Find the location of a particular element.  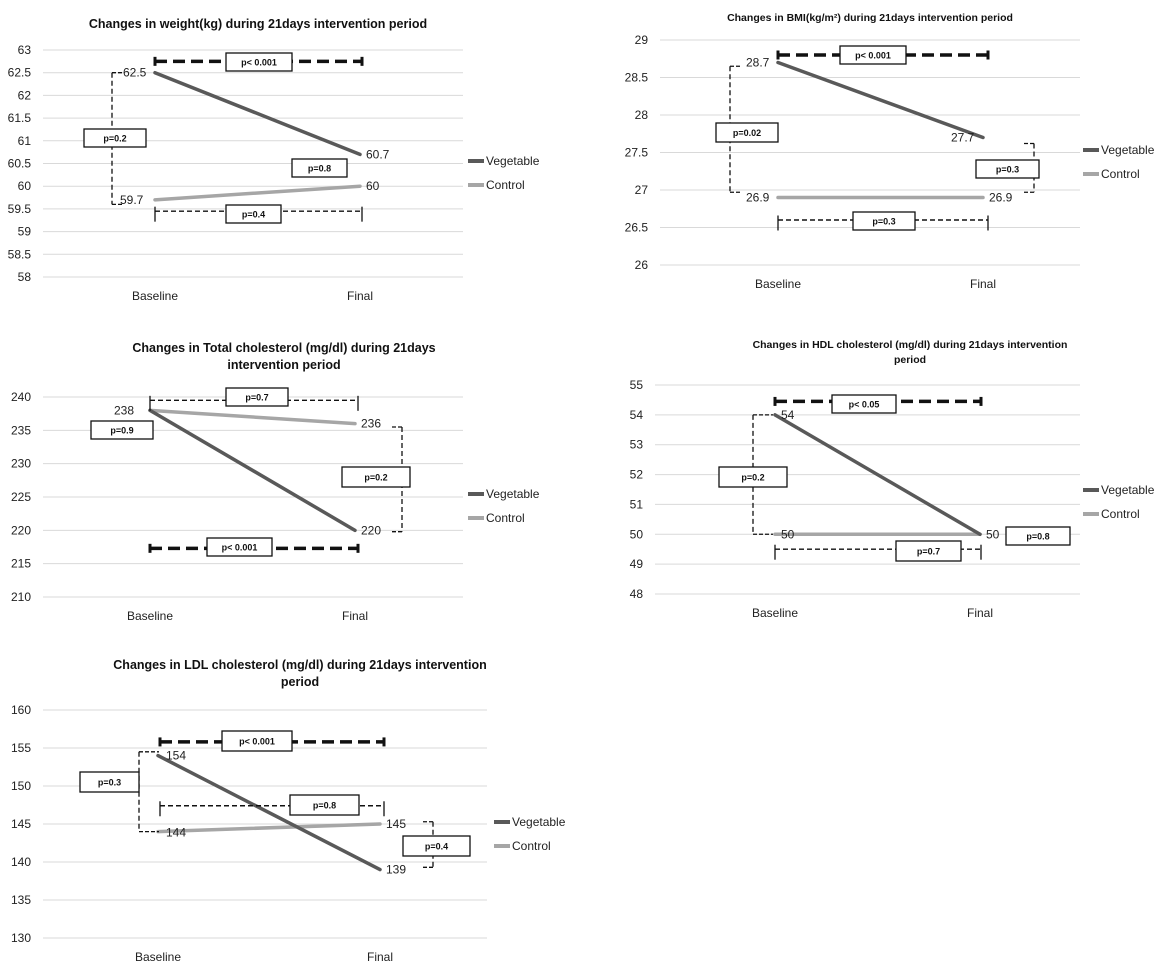

y-tick-label: 29 is located at coordinates (642, 40).